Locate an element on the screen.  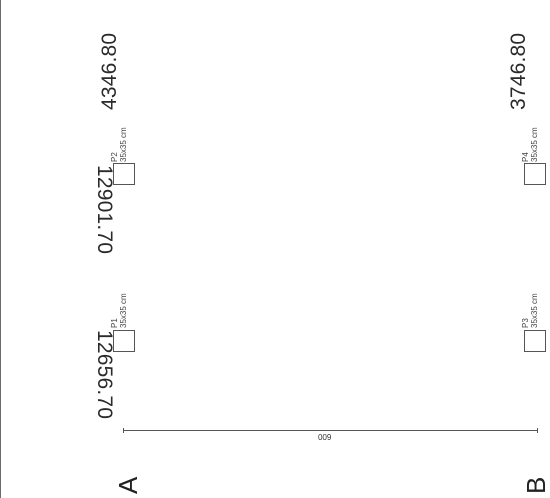
column-size-p3: 35x35 cm is located at coordinates (534, 310).